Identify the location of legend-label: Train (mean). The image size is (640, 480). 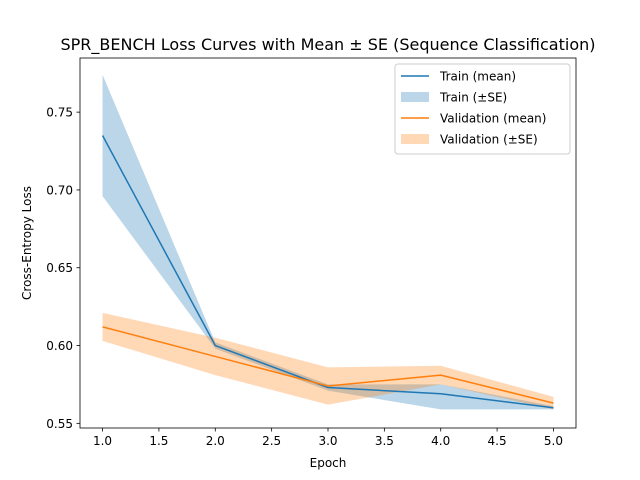
(477, 77).